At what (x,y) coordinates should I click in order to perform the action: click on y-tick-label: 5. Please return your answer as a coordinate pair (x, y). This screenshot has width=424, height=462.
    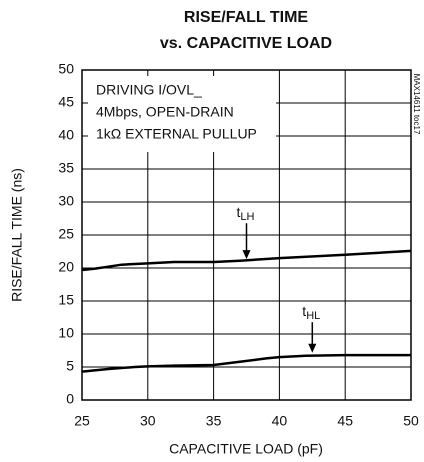
    Looking at the image, I should click on (70, 366).